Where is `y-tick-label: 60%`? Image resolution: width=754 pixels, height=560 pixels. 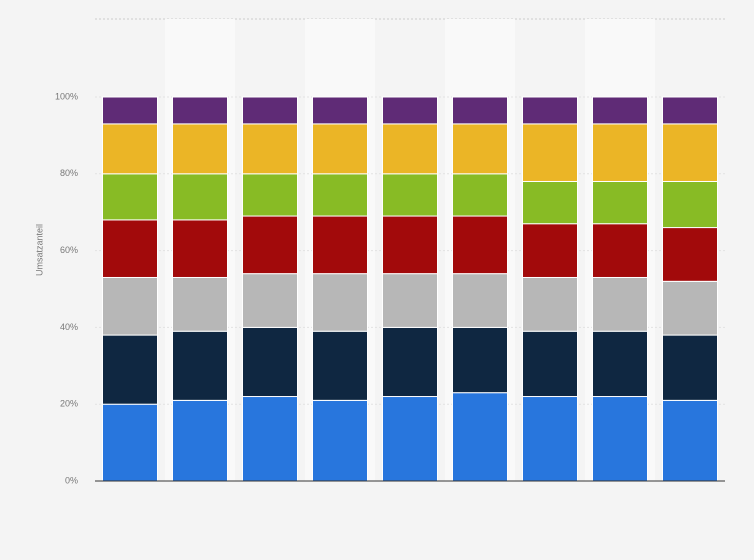 y-tick-label: 60% is located at coordinates (69, 250).